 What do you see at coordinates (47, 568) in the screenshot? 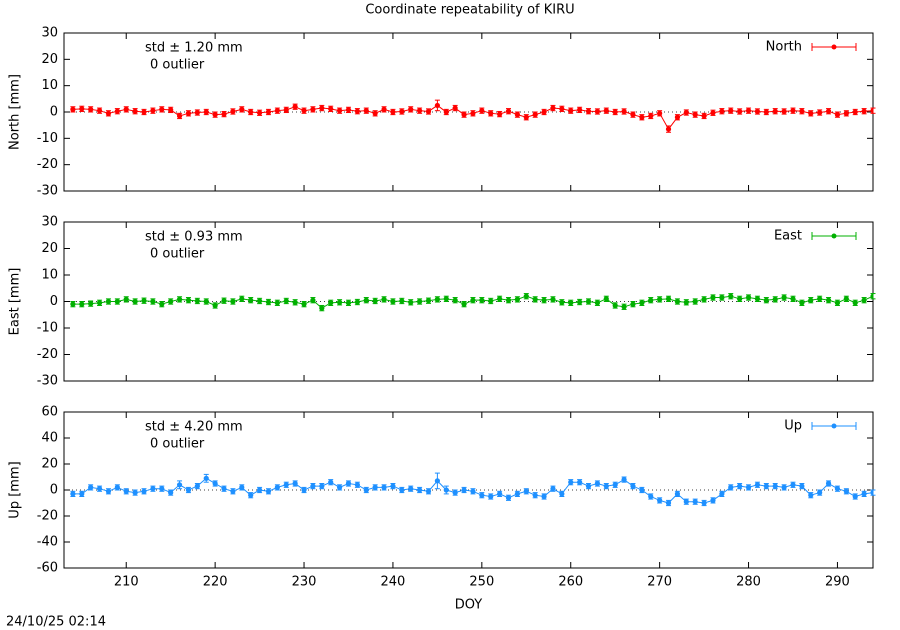
I see `y-tick-label: -60` at bounding box center [47, 568].